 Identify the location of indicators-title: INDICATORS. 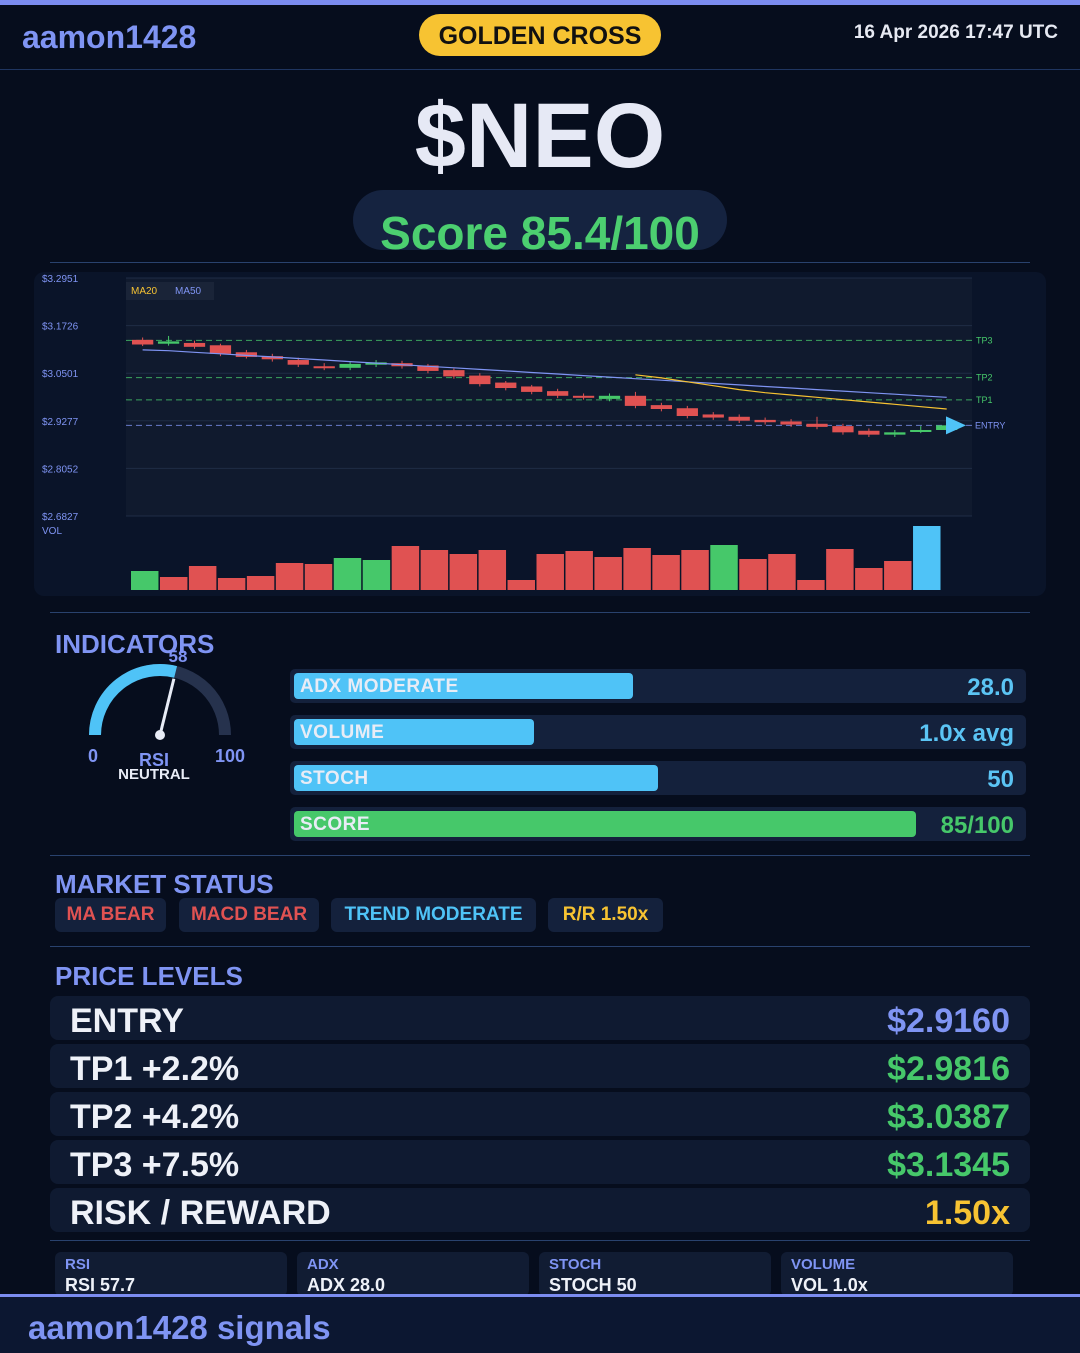
(135, 644).